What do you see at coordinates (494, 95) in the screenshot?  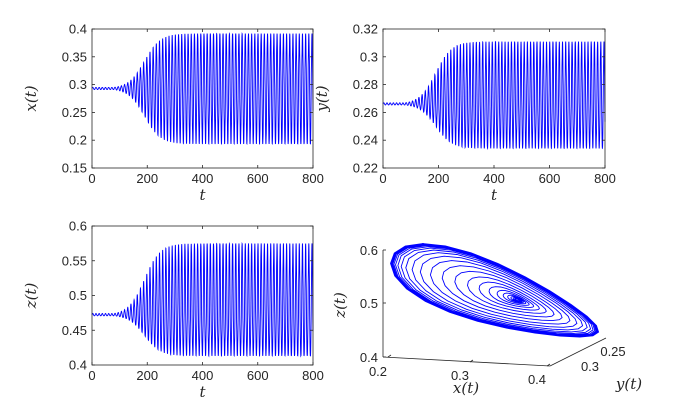 I see `series-y-line` at bounding box center [494, 95].